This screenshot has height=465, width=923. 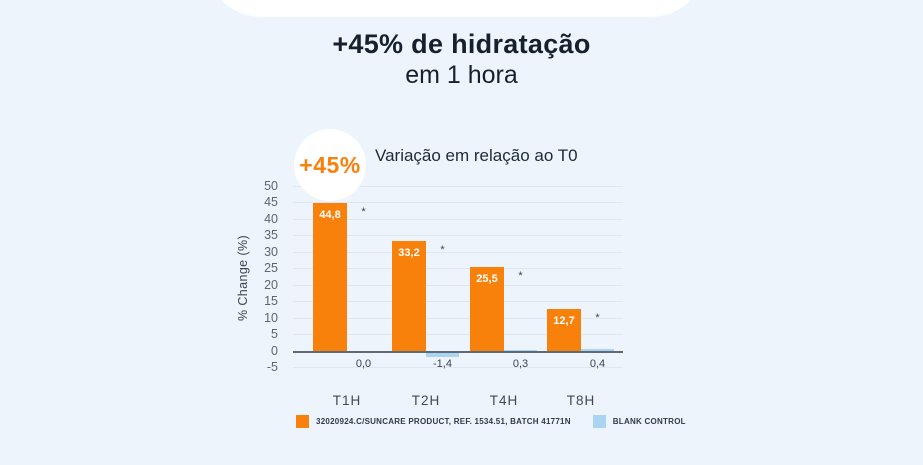 I want to click on x-axis-line, so click(x=458, y=351).